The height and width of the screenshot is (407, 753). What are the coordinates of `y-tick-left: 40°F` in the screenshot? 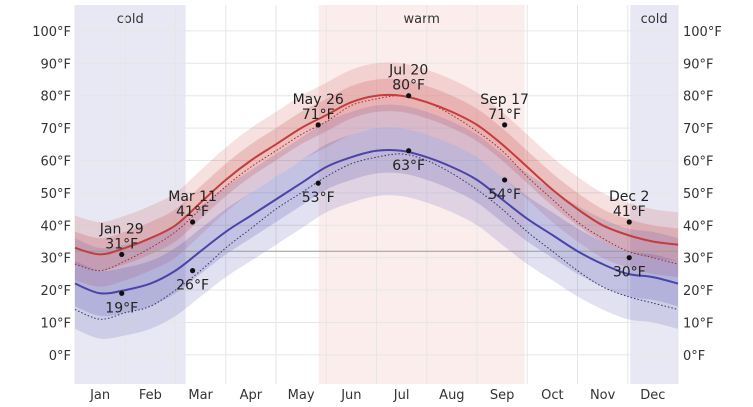 It's located at (55, 226).